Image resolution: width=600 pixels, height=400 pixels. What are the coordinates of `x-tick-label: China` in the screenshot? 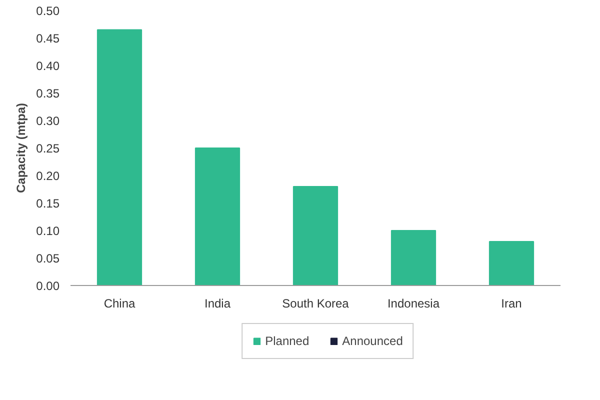 It's located at (120, 303).